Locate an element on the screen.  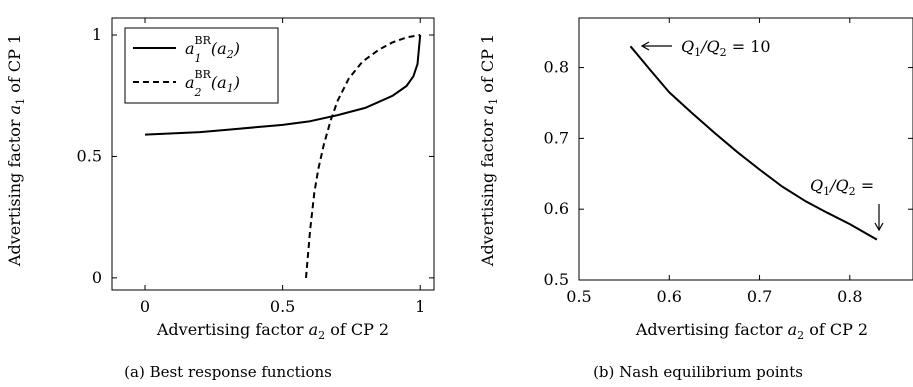
y-tick-label: 0.8 is located at coordinates (556, 67).